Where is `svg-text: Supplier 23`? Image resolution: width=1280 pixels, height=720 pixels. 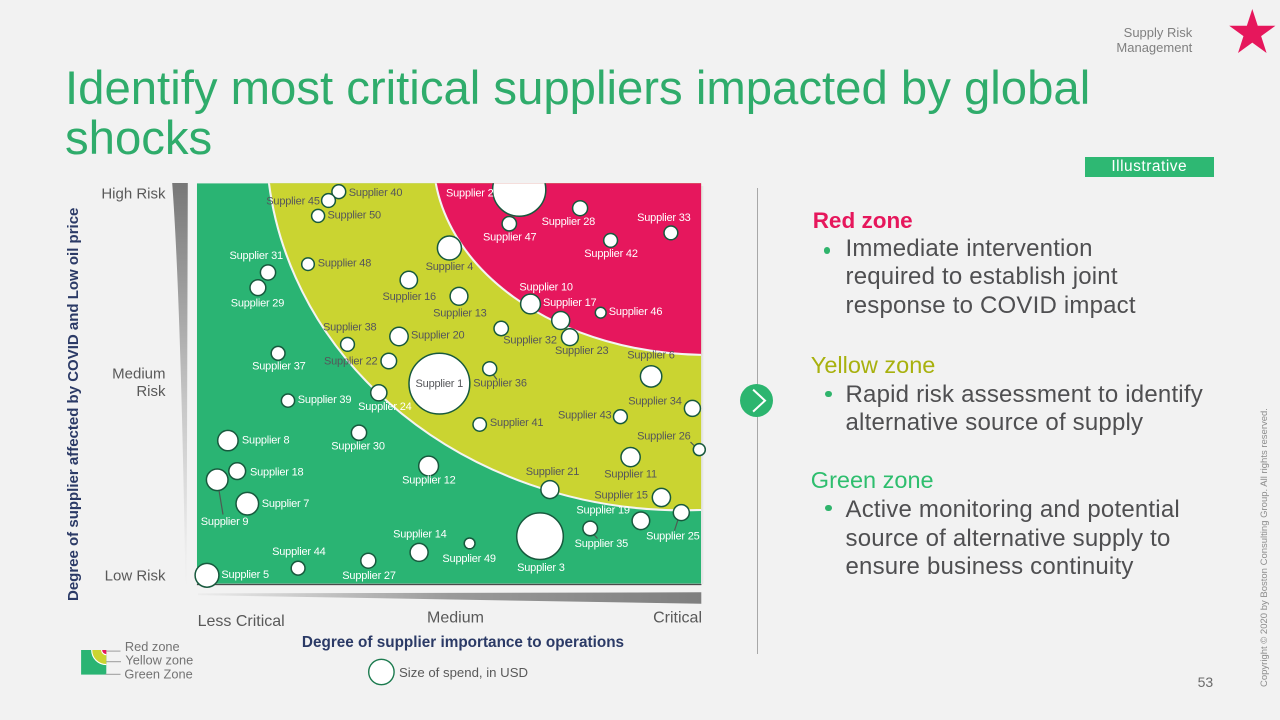 svg-text: Supplier 23 is located at coordinates (582, 351).